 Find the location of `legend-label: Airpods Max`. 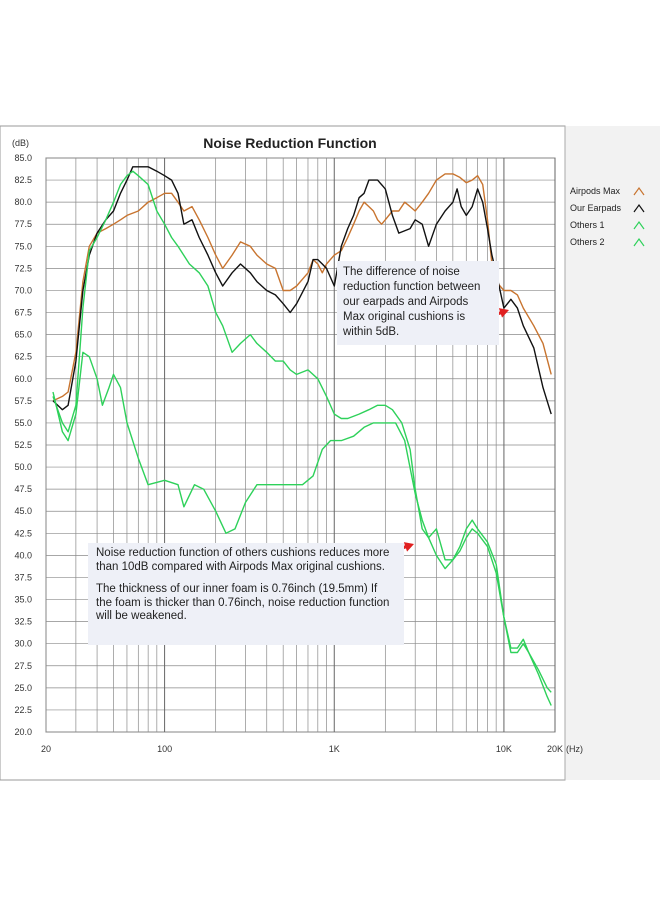

legend-label: Airpods Max is located at coordinates (595, 191).